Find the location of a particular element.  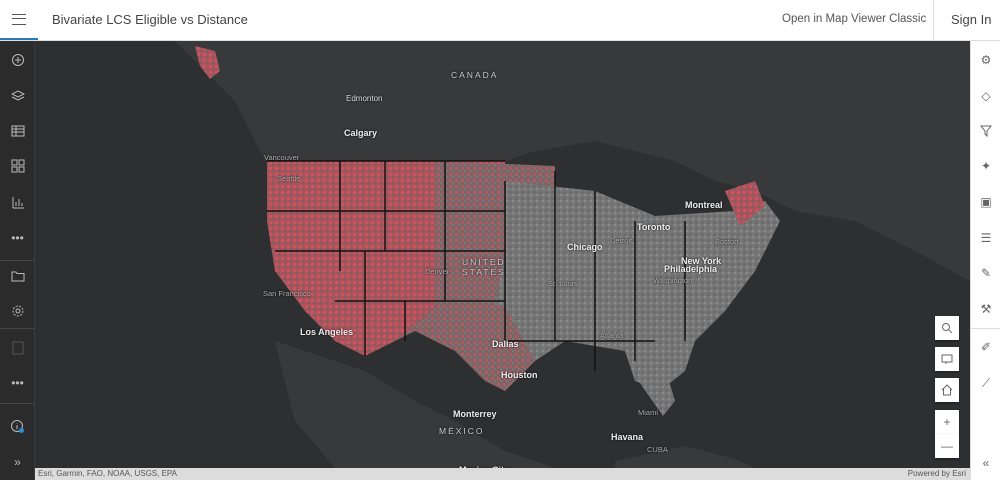

map-label-atlanta: Atlanta is located at coordinates (612, 335).